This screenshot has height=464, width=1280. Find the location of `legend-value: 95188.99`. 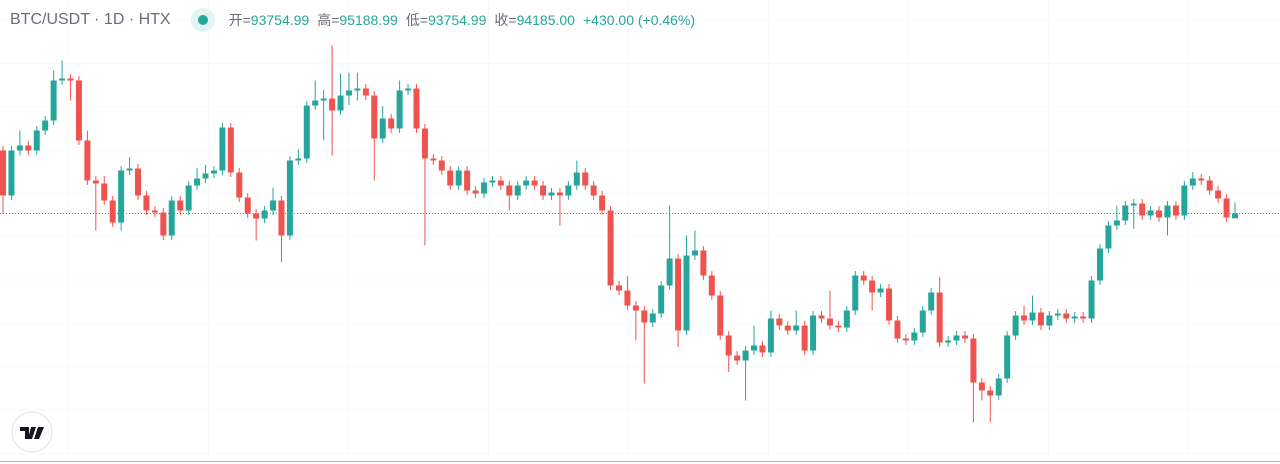

legend-value: 95188.99 is located at coordinates (368, 20).